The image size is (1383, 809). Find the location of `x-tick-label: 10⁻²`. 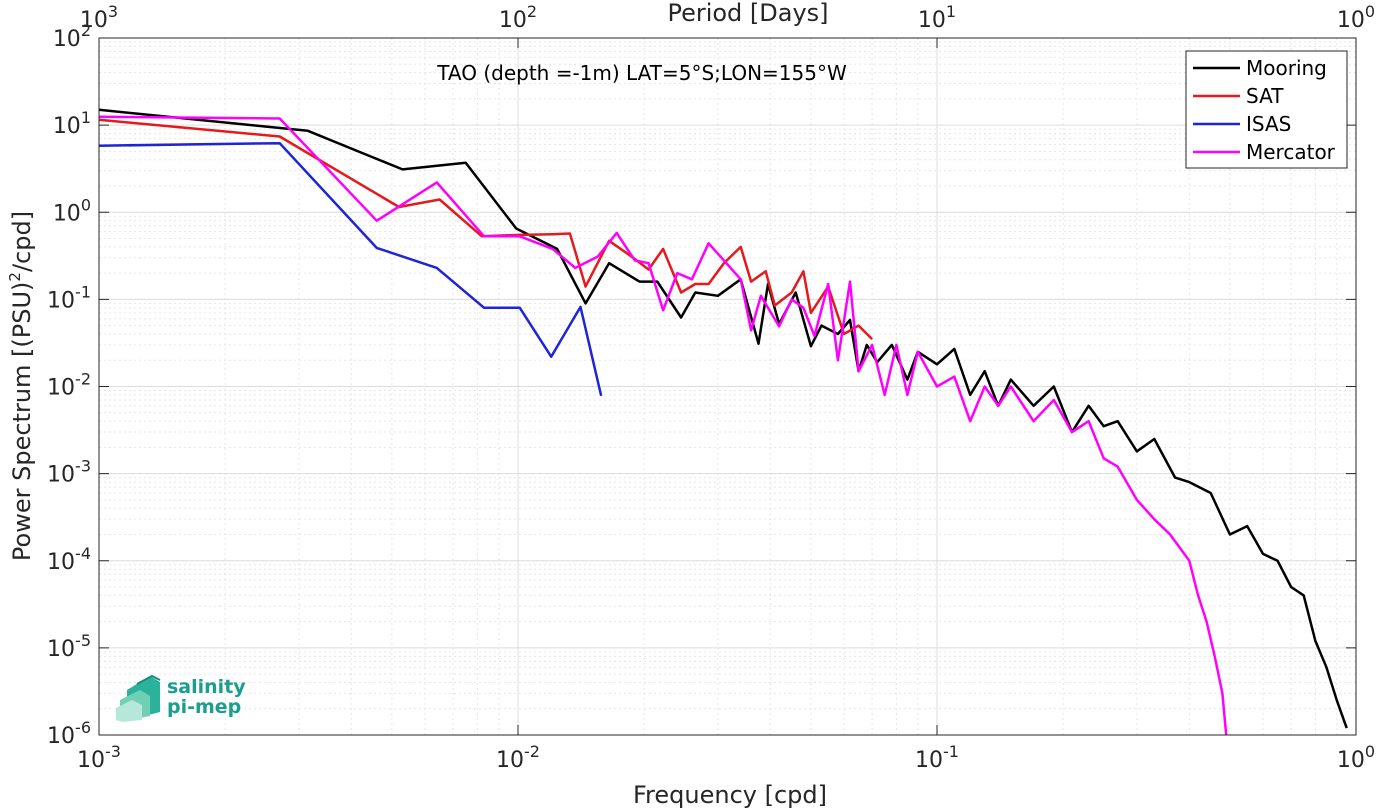

x-tick-label: 10⁻² is located at coordinates (518, 757).